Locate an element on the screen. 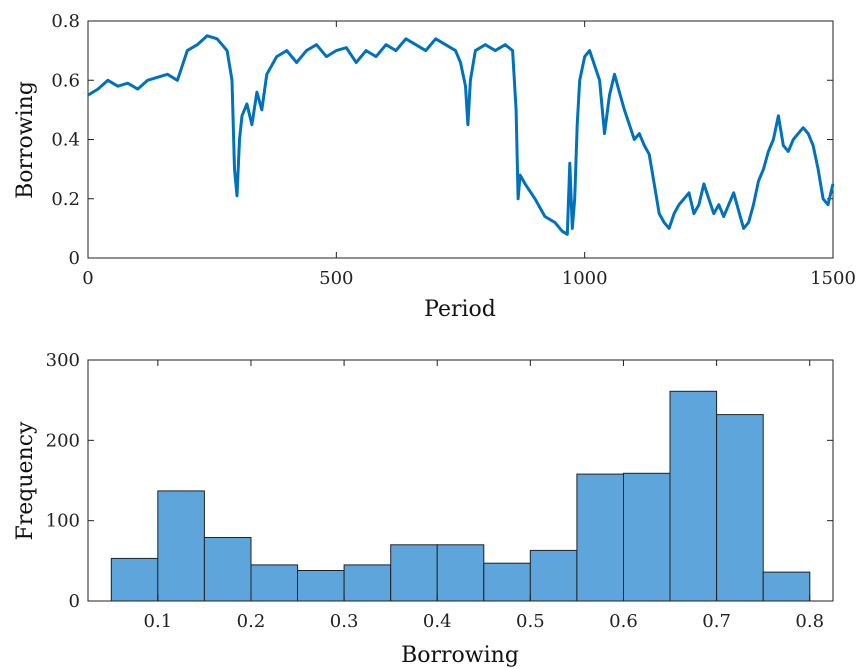  y-tick-label: 0.4 is located at coordinates (65, 140).